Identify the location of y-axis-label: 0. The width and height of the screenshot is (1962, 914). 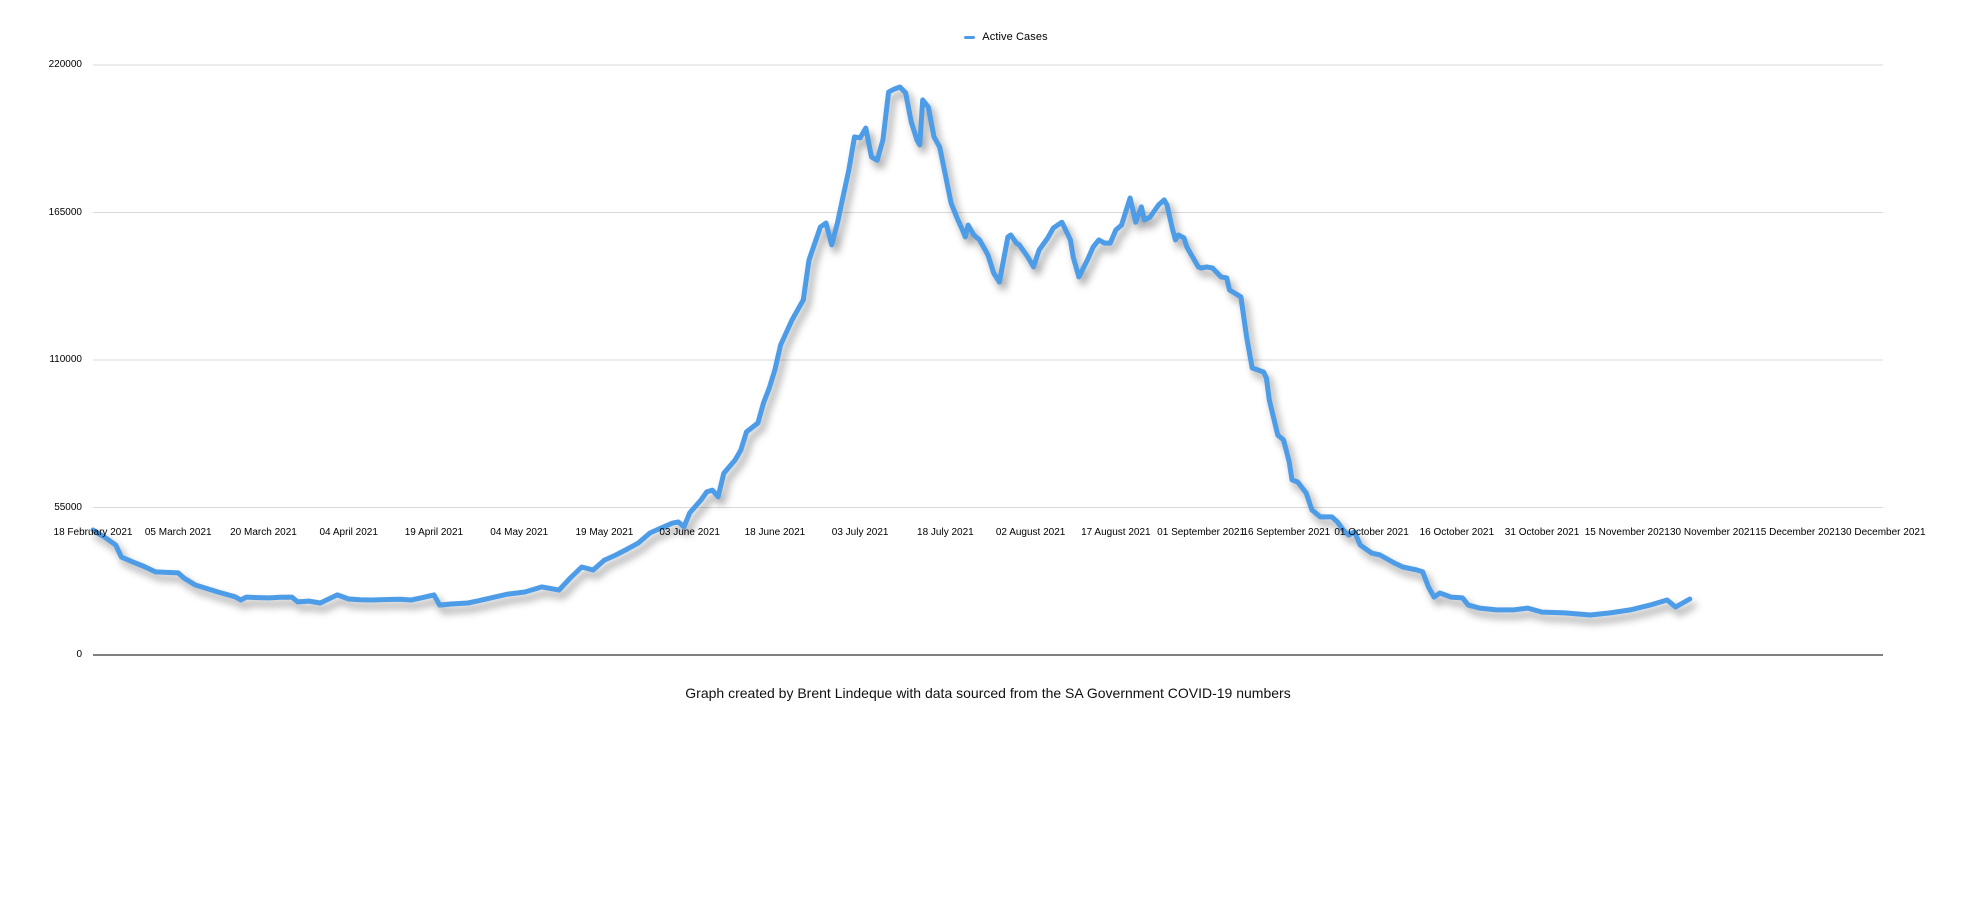
(79, 654).